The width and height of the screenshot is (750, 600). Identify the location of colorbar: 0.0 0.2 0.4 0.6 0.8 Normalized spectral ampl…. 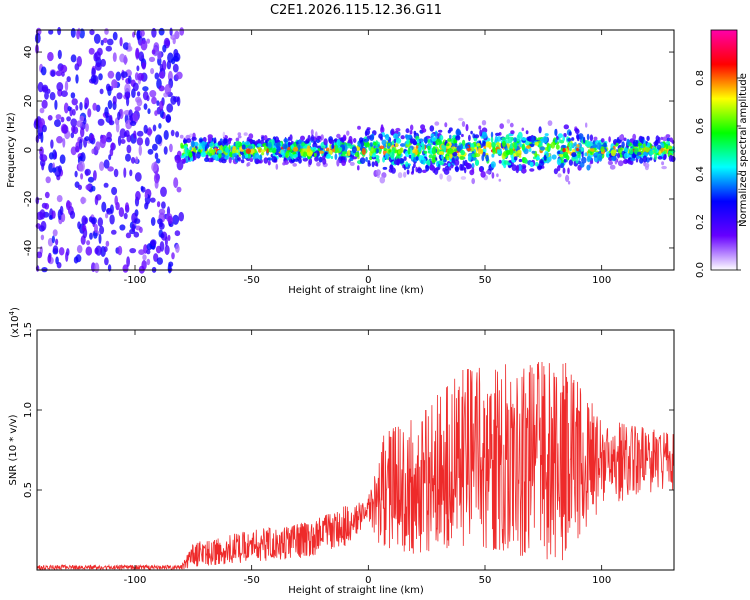
(722, 153).